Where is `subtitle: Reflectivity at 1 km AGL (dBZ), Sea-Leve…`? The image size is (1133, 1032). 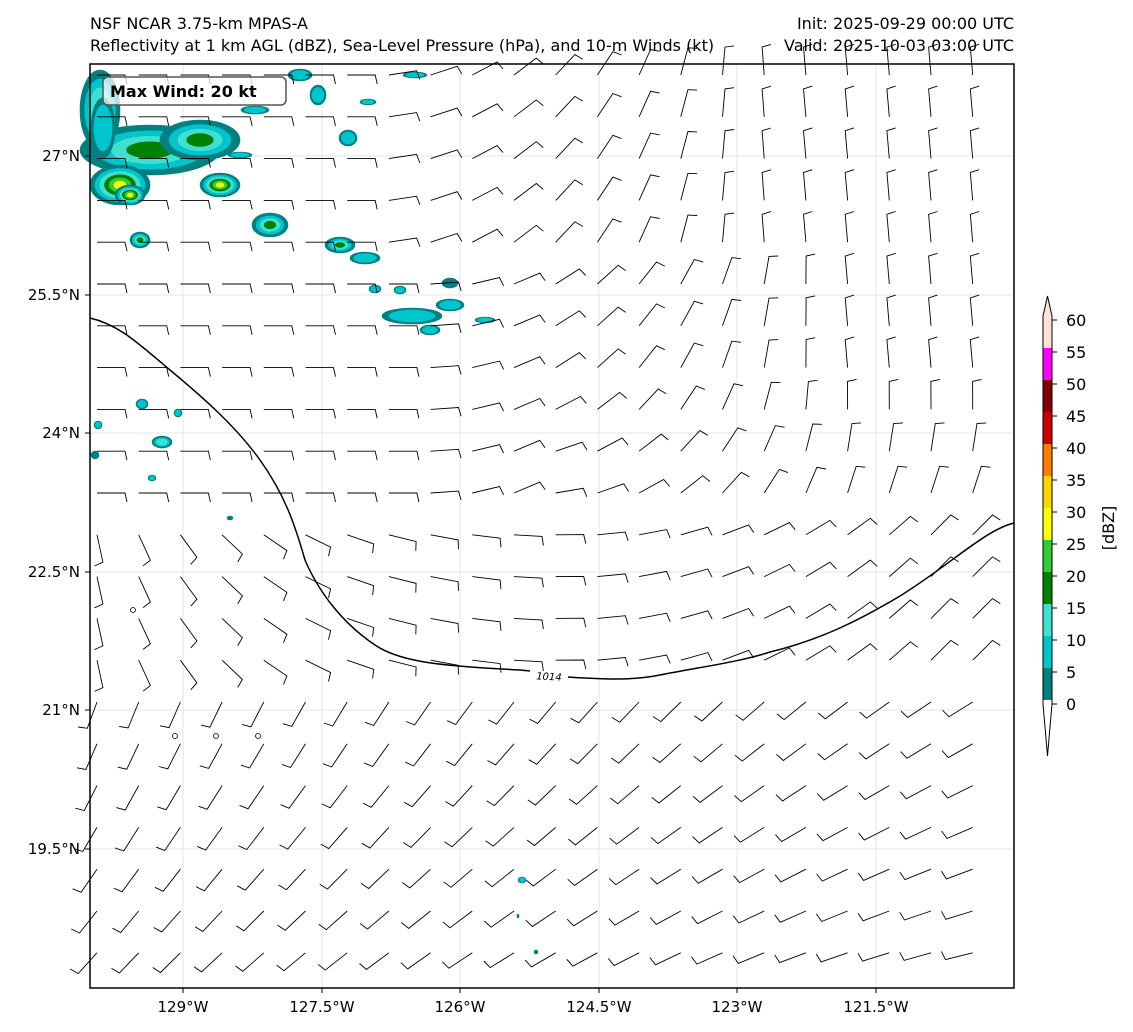 subtitle: Reflectivity at 1 km AGL (dBZ), Sea-Leve… is located at coordinates (402, 45).